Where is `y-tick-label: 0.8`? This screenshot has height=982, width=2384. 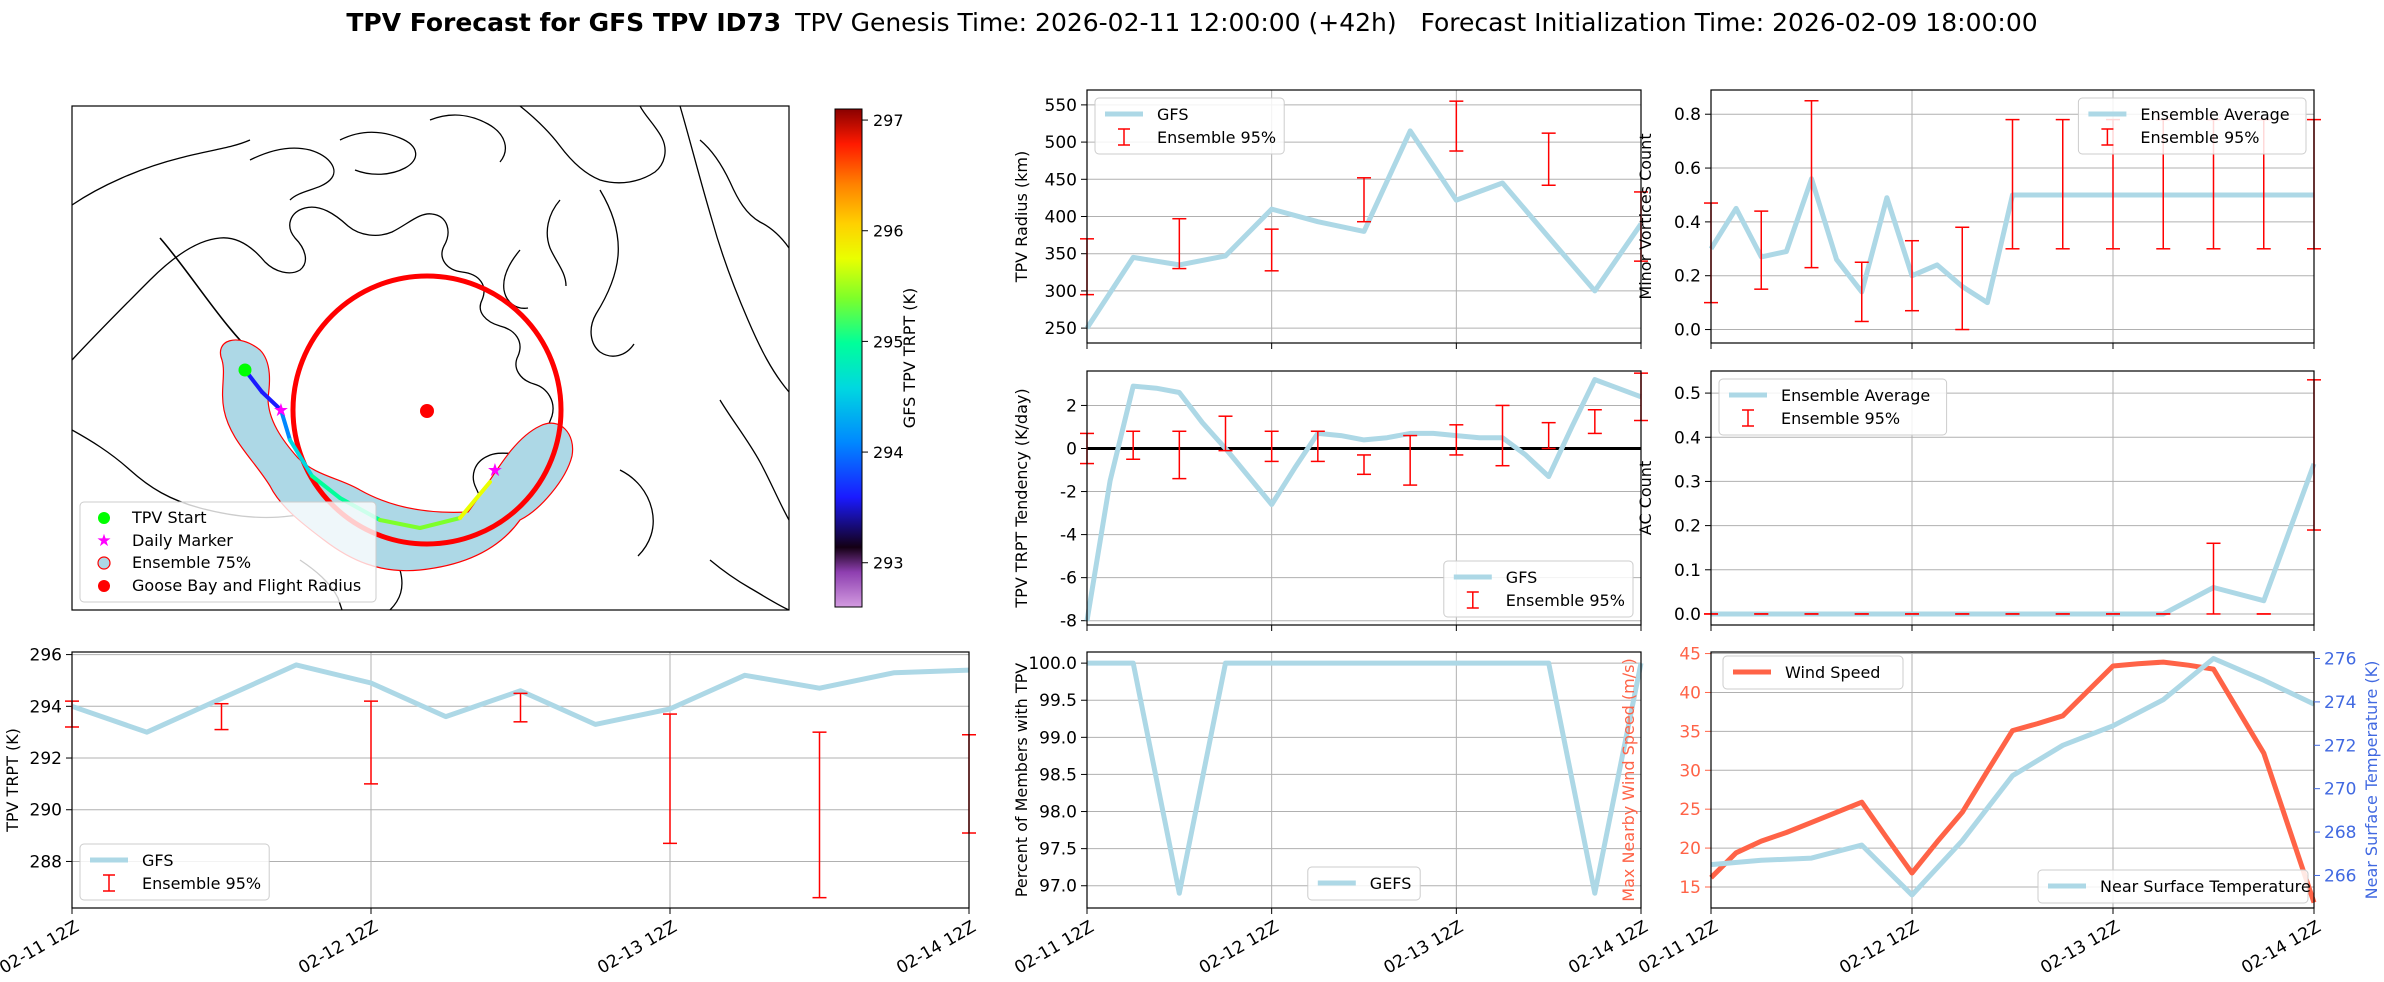 y-tick-label: 0.8 is located at coordinates (1687, 115).